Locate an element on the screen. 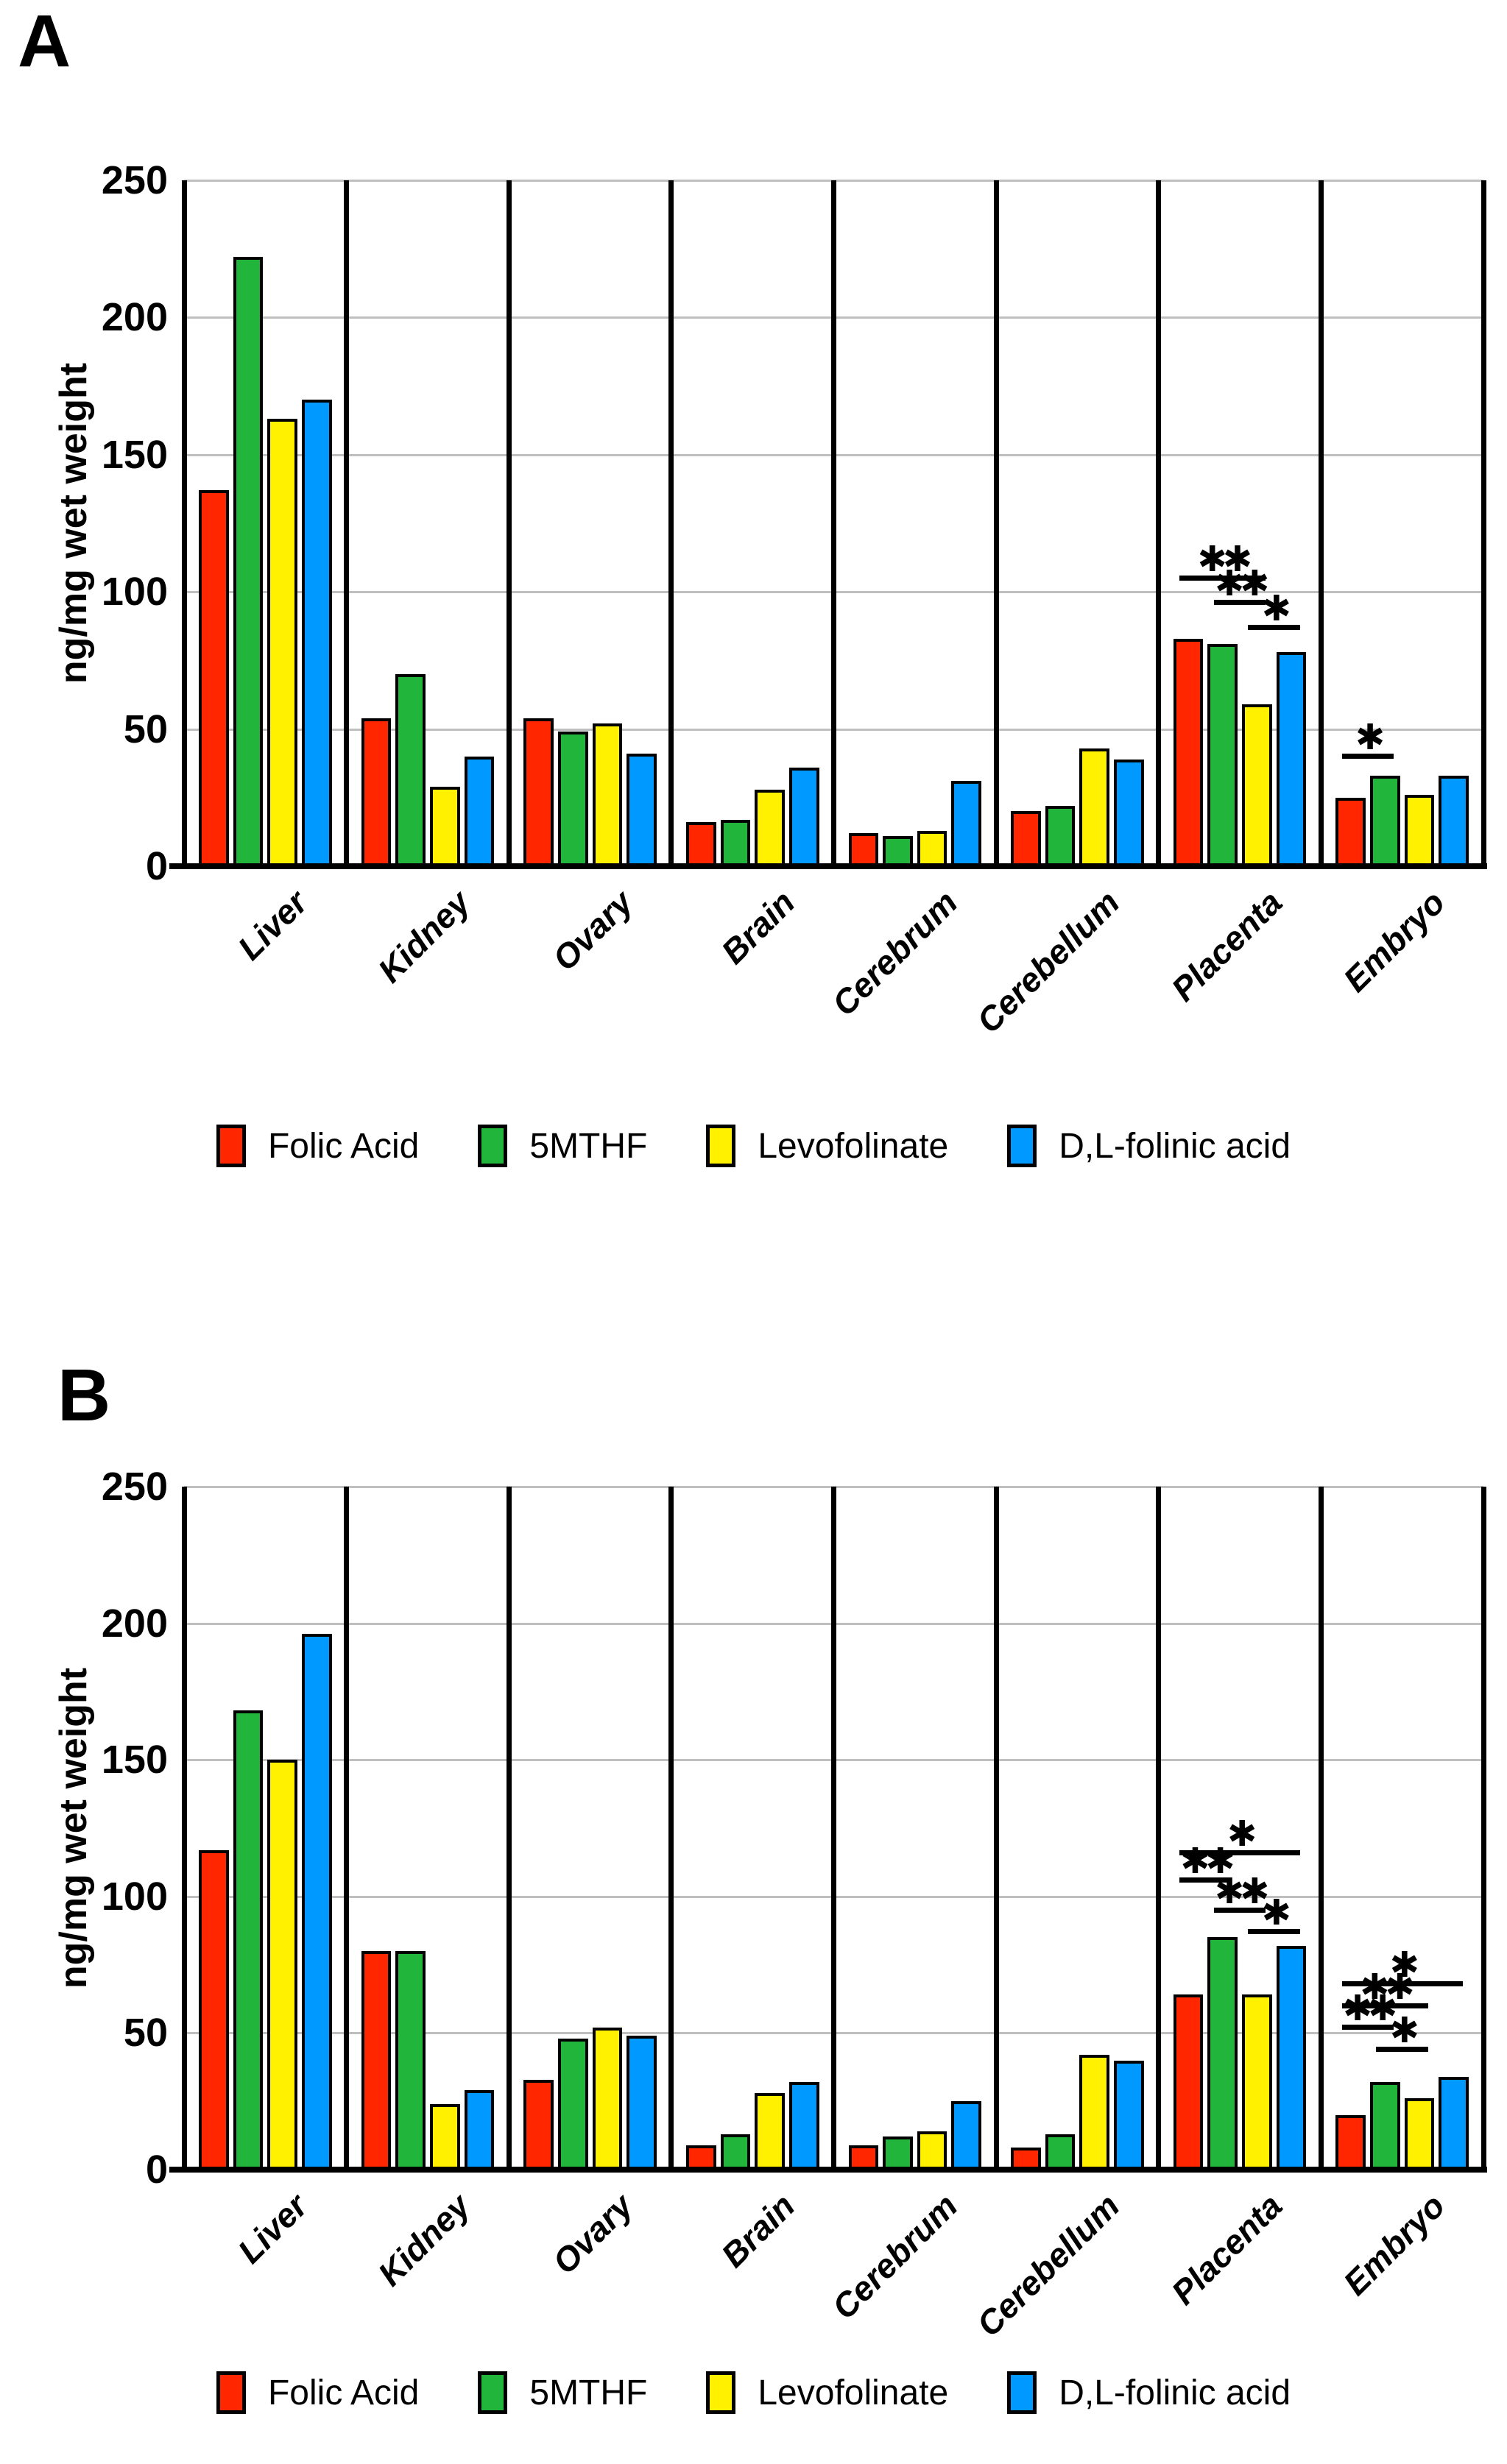  panel-a-y-axis-title: ng/mg wet weight is located at coordinates (73, 523).